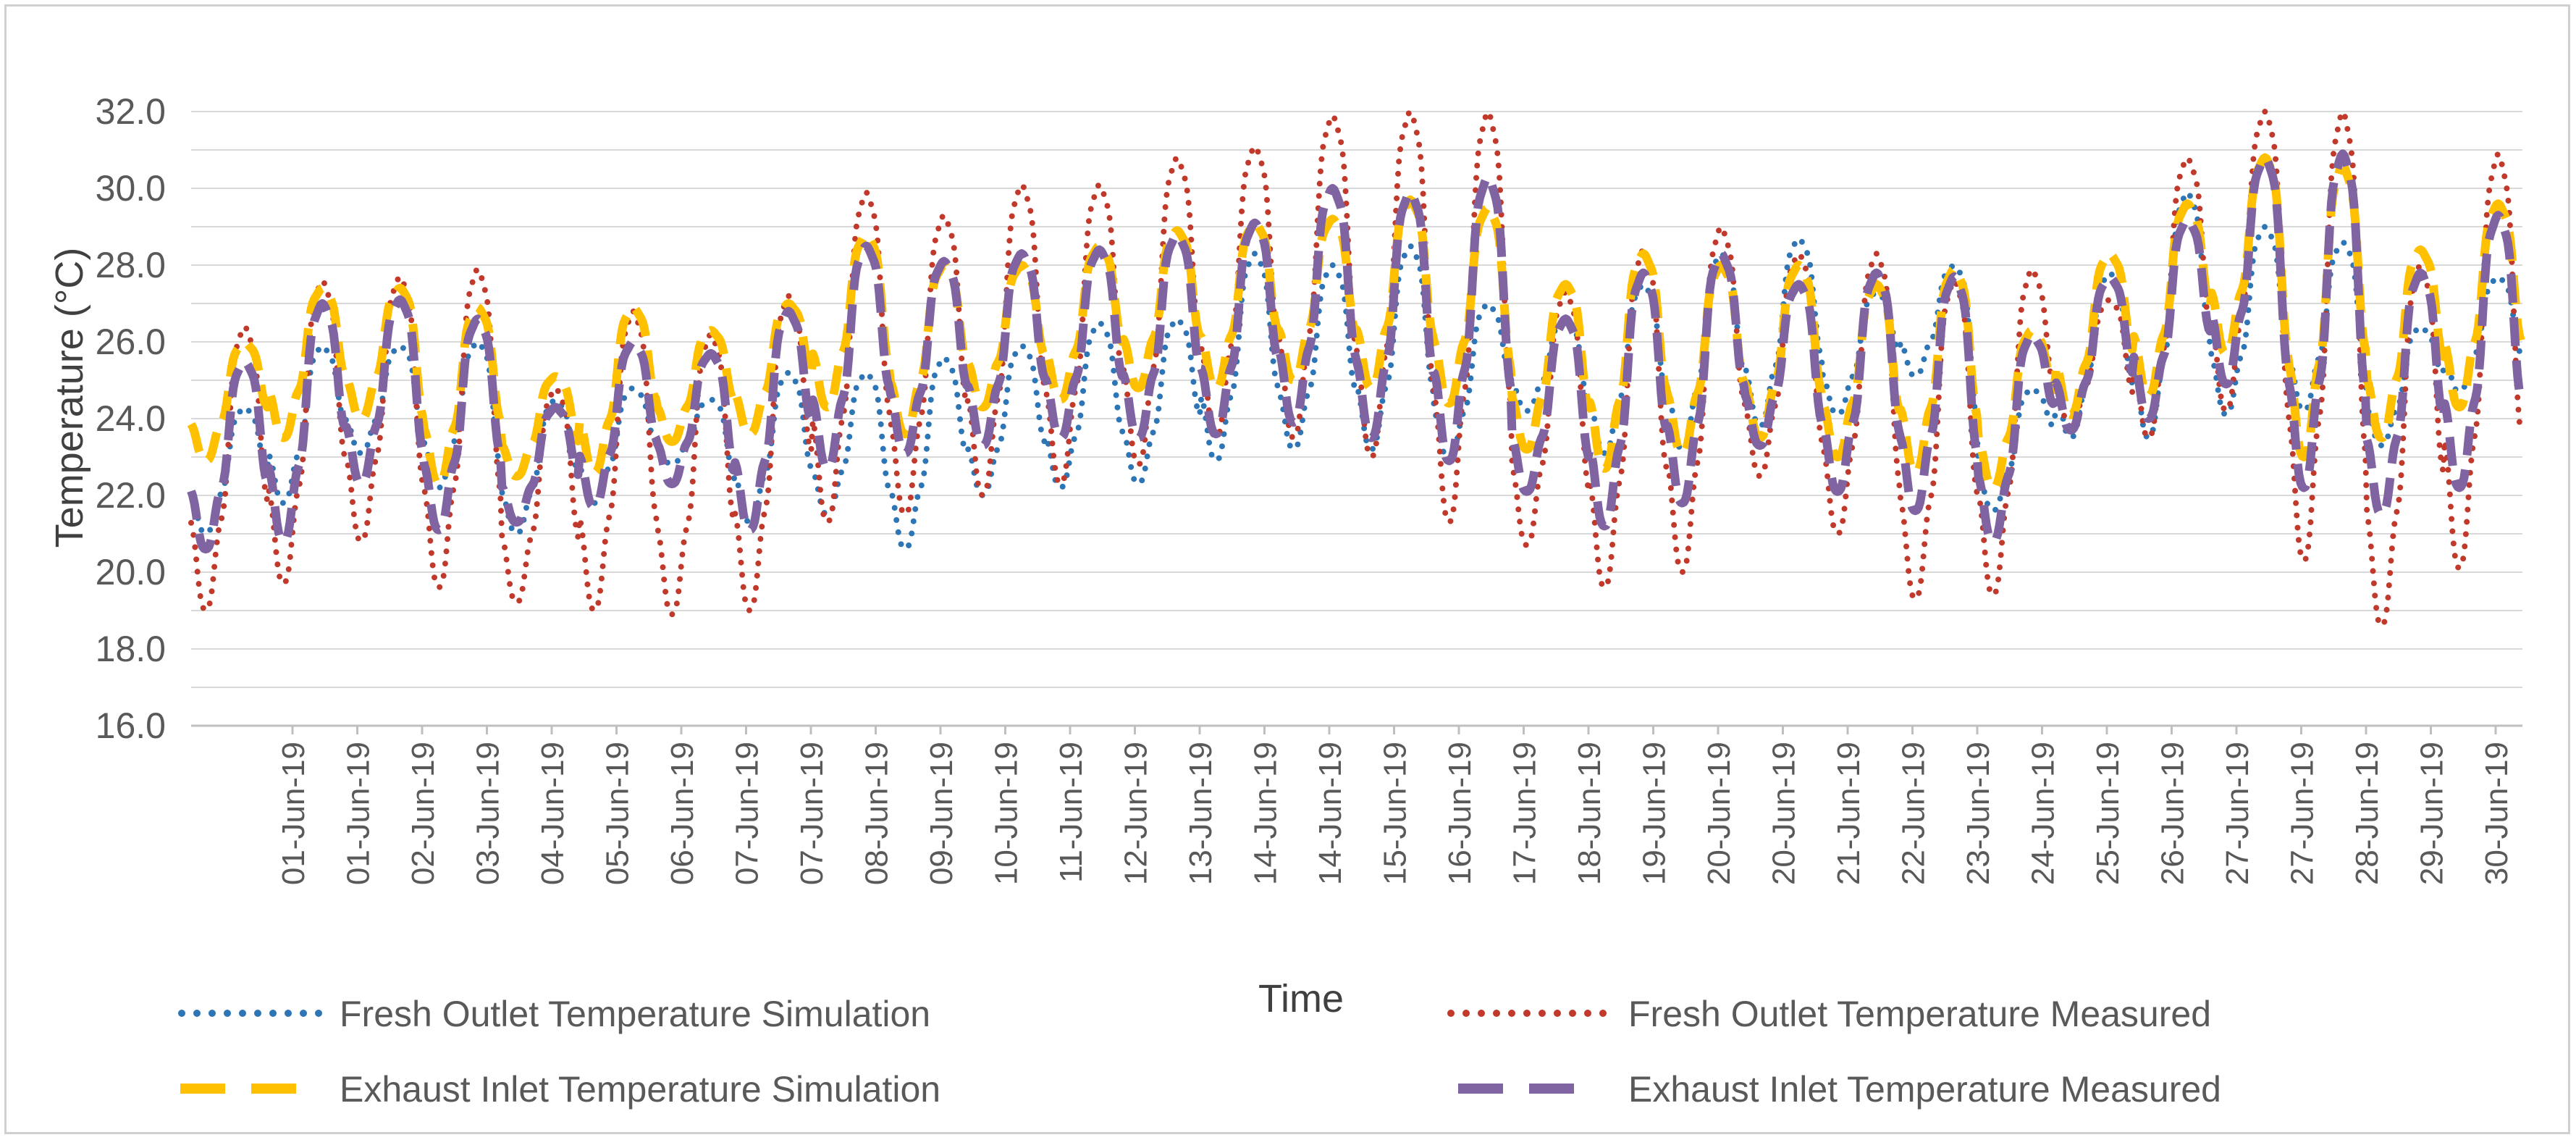 This screenshot has height=1140, width=2576. I want to click on x-tick-label: 02-Jun-19, so click(423, 814).